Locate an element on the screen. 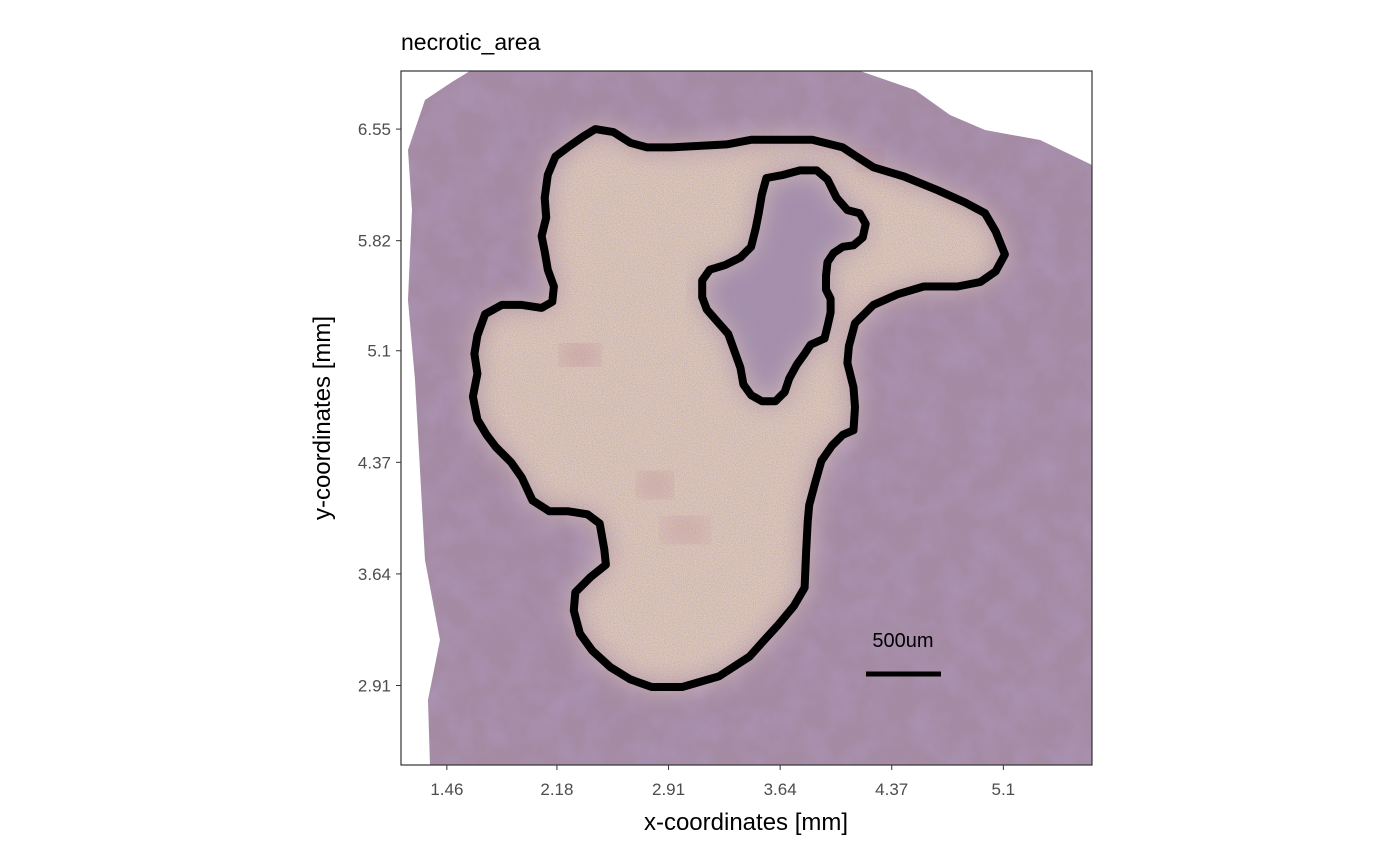  necrotic-area-inner-boundary is located at coordinates (784, 286).